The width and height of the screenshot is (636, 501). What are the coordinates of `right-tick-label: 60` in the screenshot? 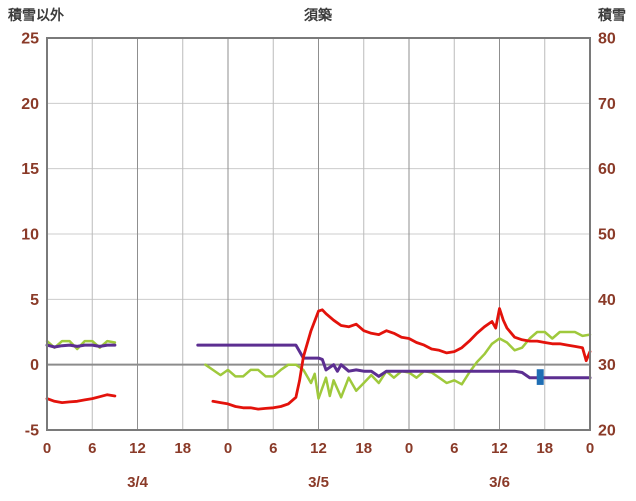 It's located at (607, 169).